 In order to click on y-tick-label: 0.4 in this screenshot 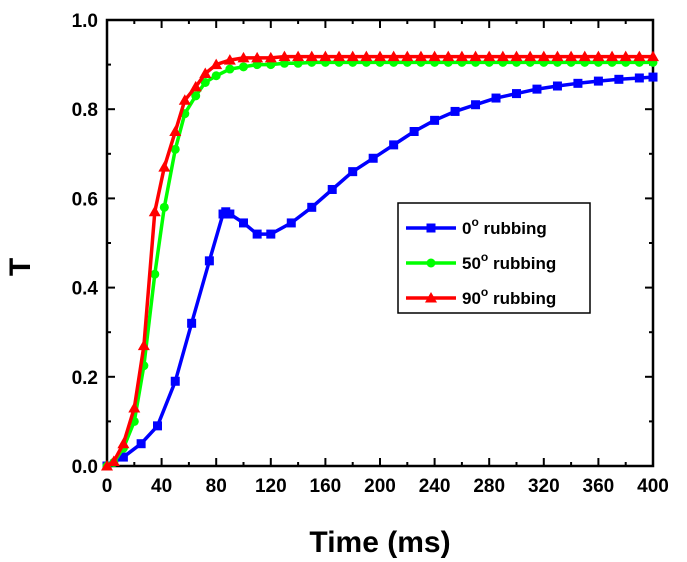, I will do `click(85, 289)`.